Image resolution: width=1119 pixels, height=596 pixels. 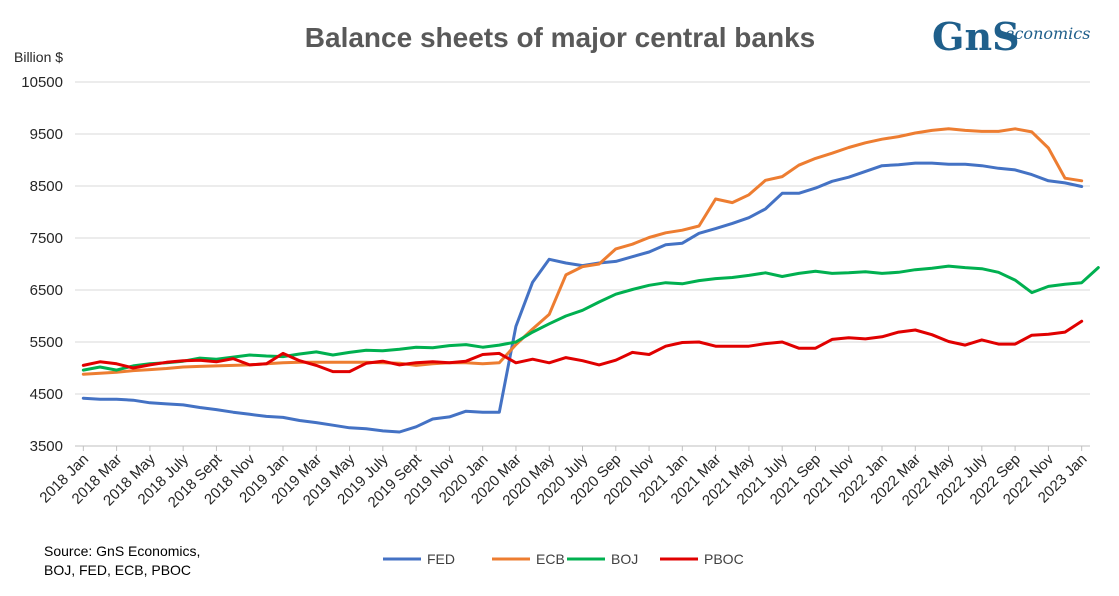 I want to click on y-axis-label: Billion $, so click(x=38, y=57).